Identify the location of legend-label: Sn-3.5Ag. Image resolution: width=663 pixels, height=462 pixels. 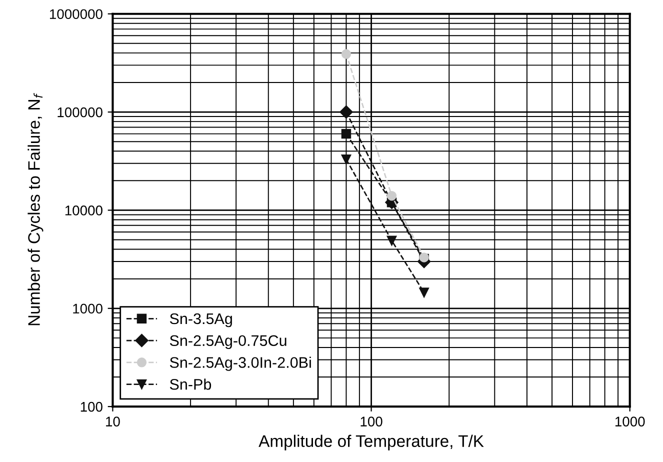
(201, 320).